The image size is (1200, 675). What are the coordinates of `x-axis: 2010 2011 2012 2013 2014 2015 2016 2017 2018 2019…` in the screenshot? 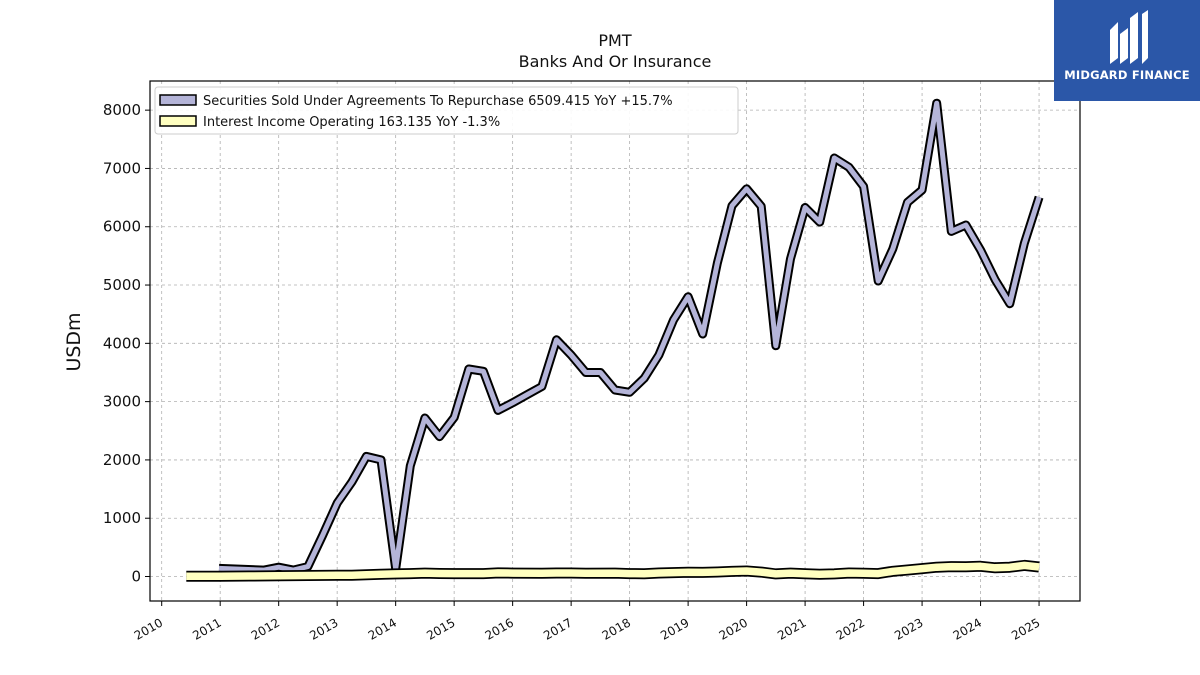 It's located at (587, 622).